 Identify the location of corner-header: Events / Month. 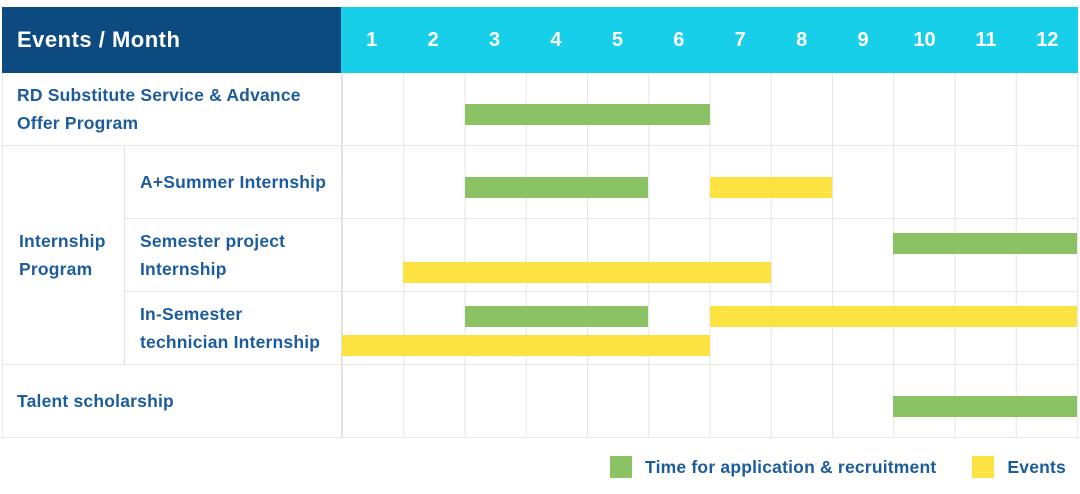
(171, 40).